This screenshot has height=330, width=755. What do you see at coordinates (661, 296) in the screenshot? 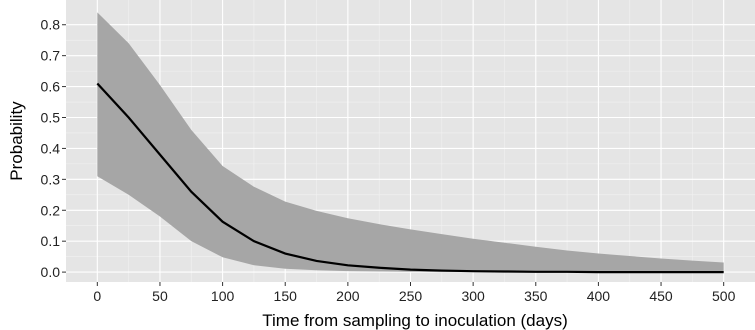
I see `x-tick-label: 450` at bounding box center [661, 296].